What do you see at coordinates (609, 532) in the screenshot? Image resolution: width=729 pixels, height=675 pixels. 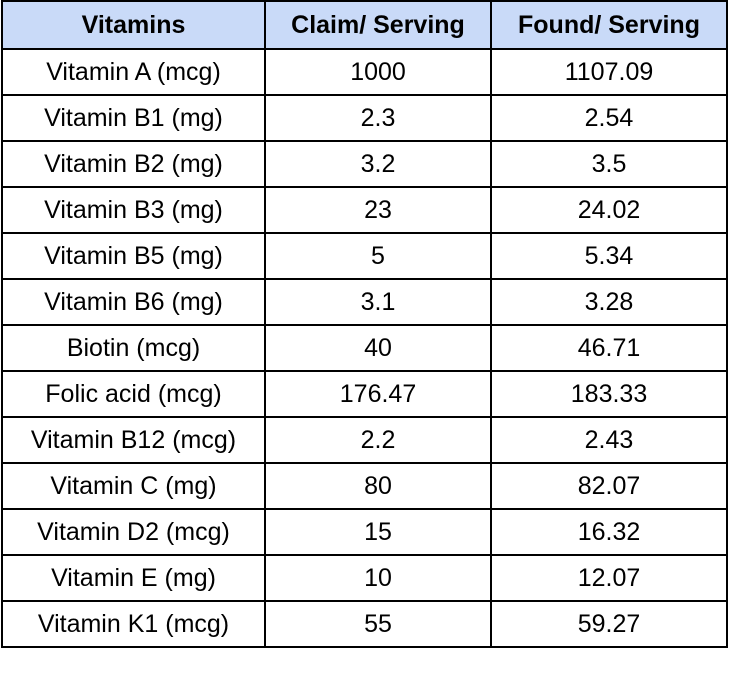 I see `found-value-cell: 16.32` at bounding box center [609, 532].